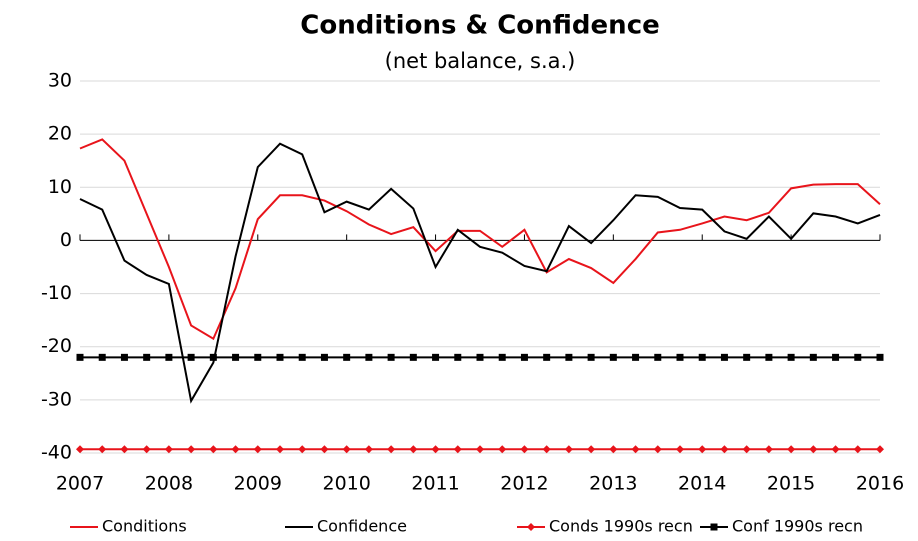 Image resolution: width=918 pixels, height=541 pixels. What do you see at coordinates (60, 81) in the screenshot?
I see `y-tick-label: 30` at bounding box center [60, 81].